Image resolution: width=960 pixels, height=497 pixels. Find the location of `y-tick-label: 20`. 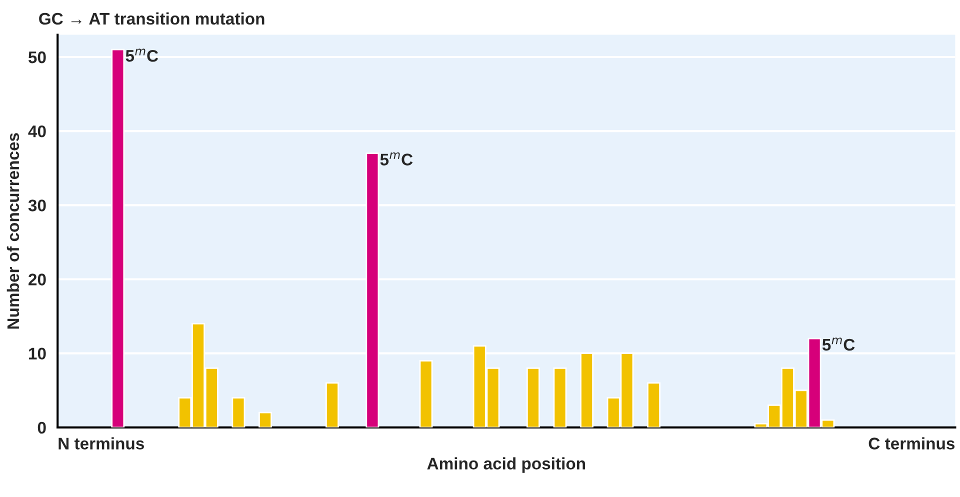

y-tick-label: 20 is located at coordinates (37, 280).